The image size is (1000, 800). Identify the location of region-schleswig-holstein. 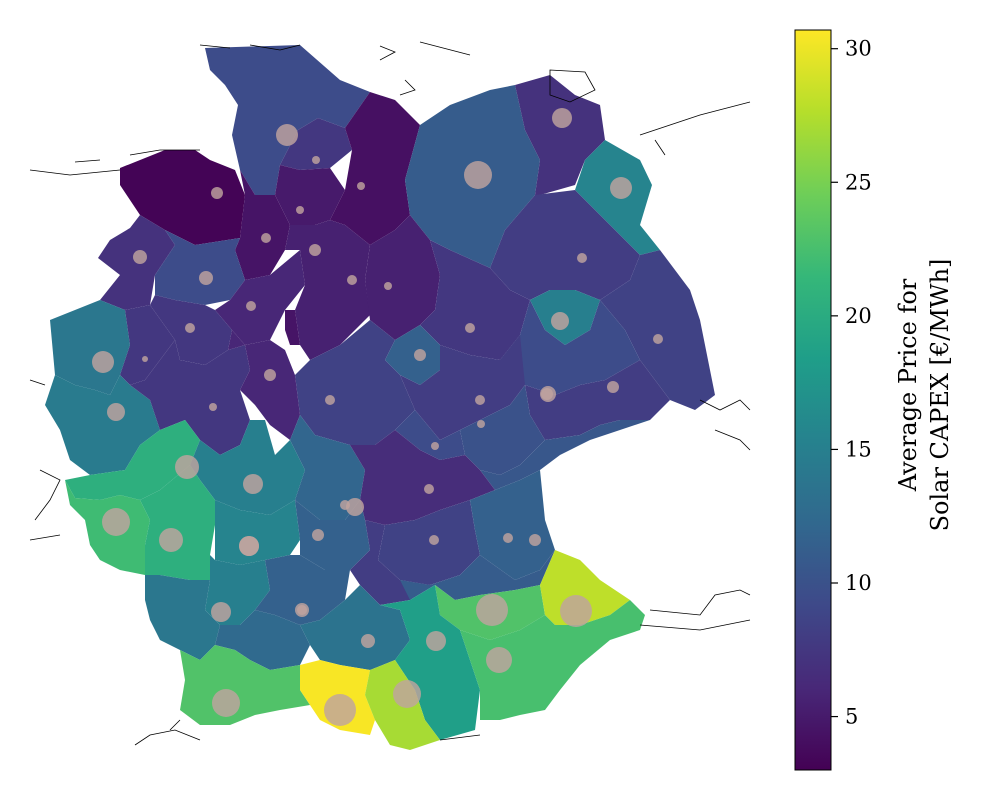
(287, 120).